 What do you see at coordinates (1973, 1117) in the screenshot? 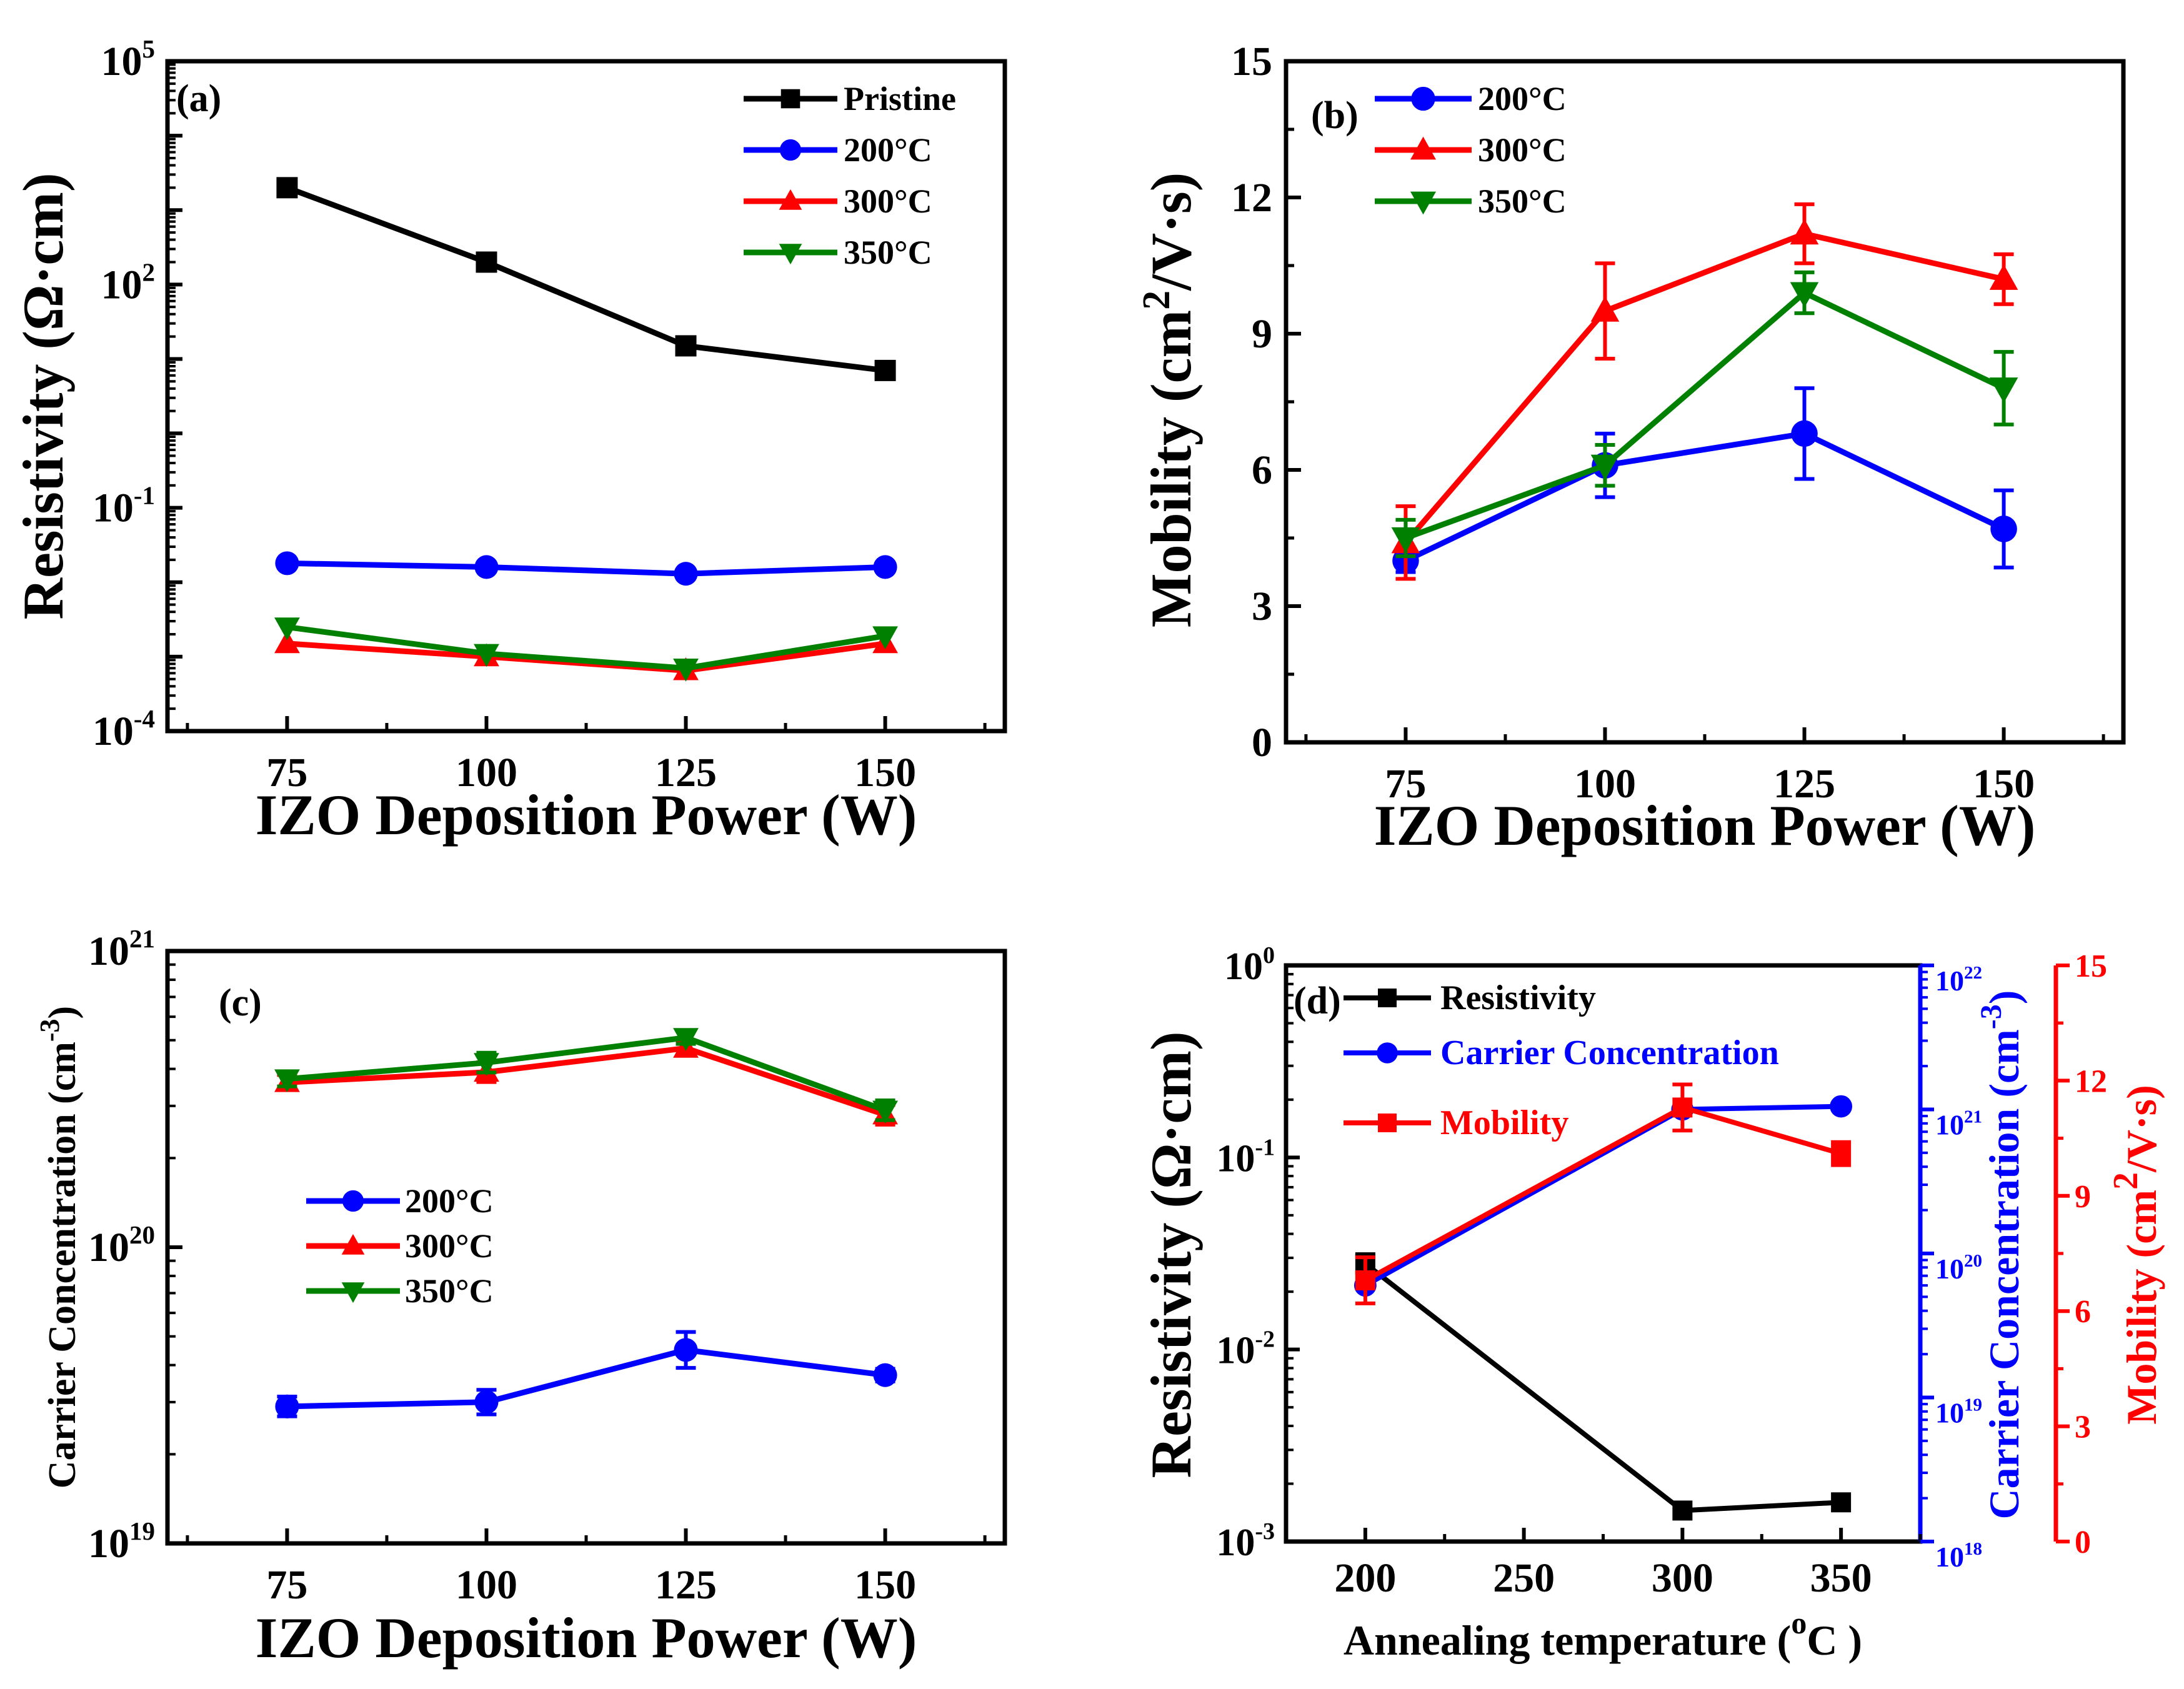
I see `y-right1-tick-label-exp: 21` at bounding box center [1973, 1117].